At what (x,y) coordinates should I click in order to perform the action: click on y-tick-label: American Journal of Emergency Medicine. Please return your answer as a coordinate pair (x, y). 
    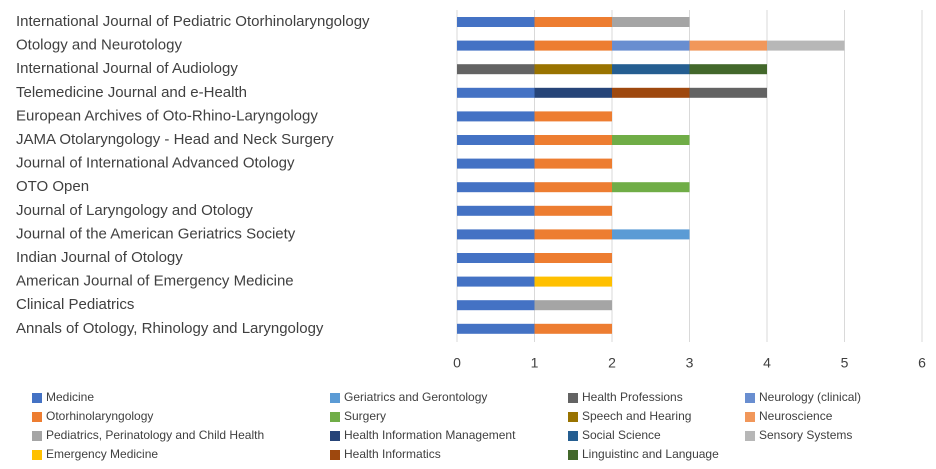
    Looking at the image, I should click on (155, 281).